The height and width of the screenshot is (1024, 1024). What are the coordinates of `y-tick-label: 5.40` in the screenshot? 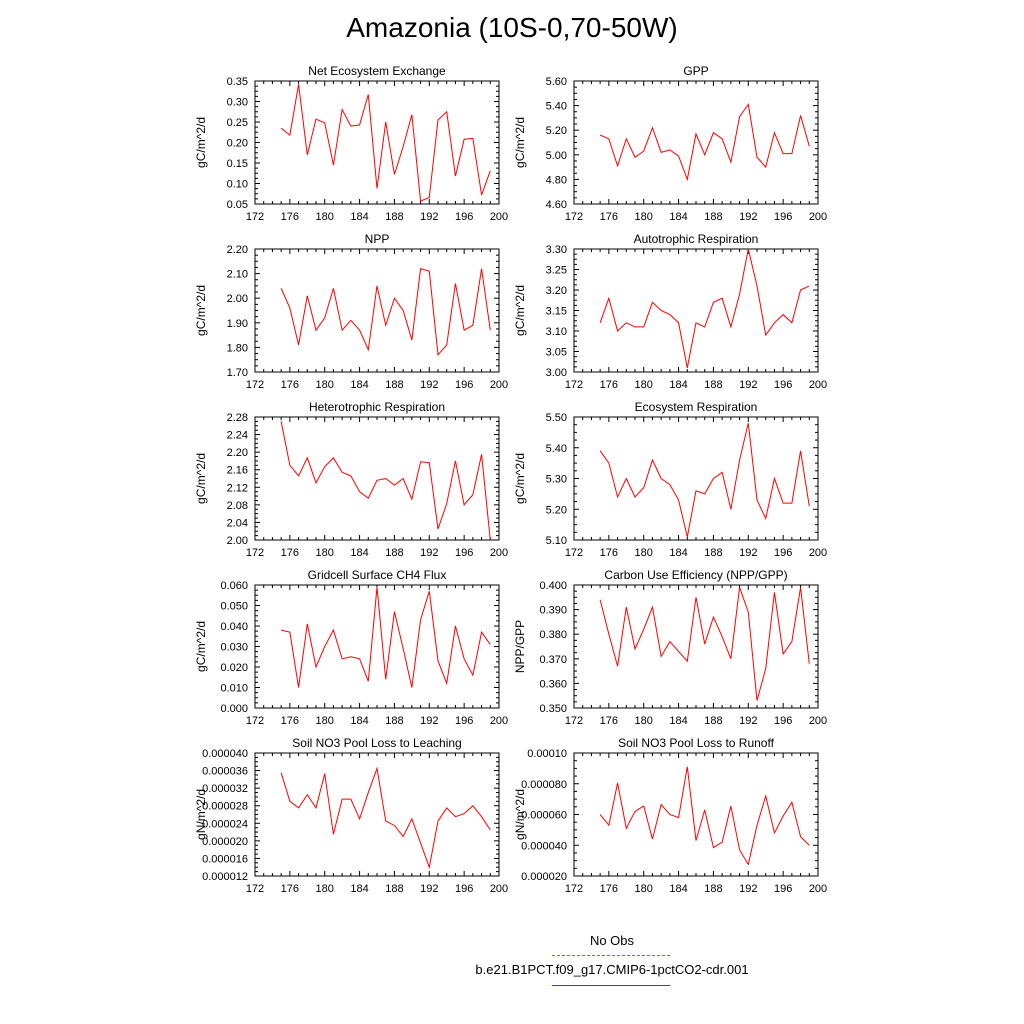 It's located at (556, 107).